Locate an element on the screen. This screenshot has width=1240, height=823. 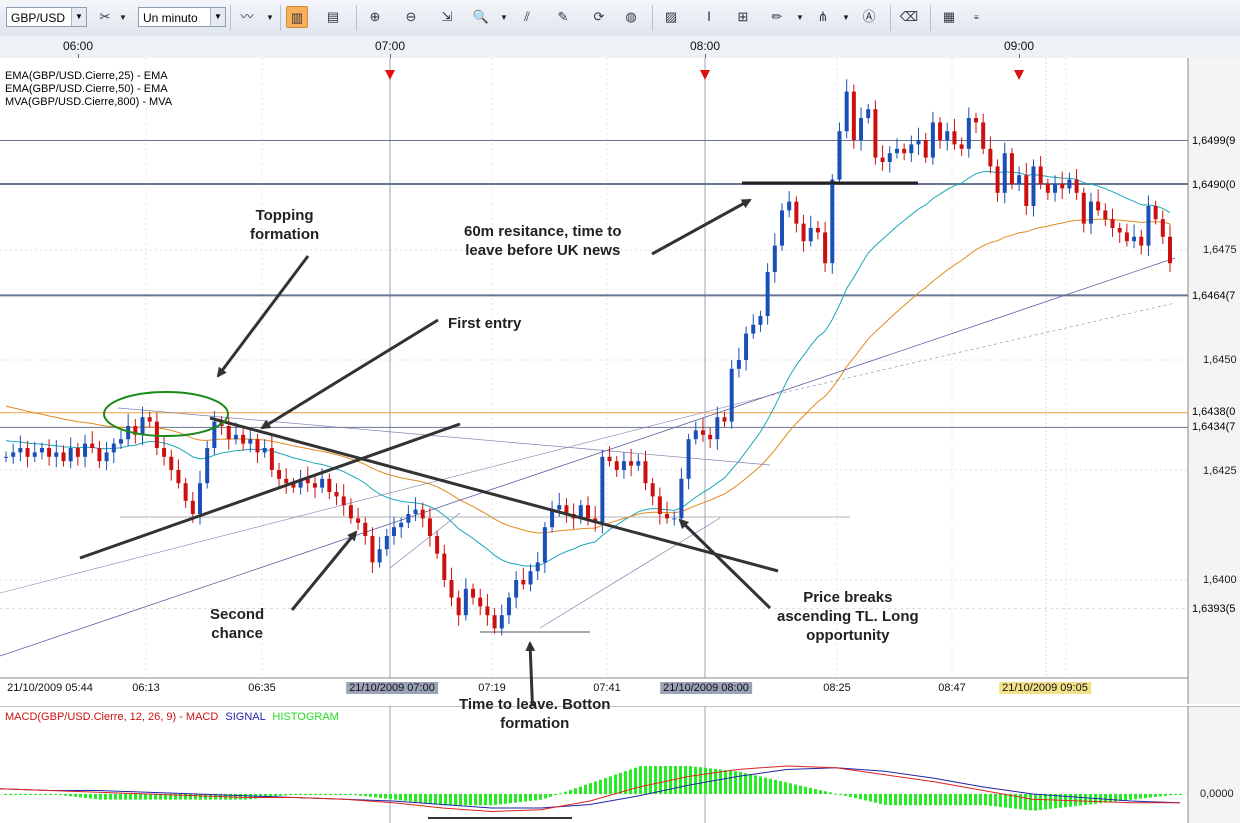
bar-chart-icon: ▥ is located at coordinates (297, 17).